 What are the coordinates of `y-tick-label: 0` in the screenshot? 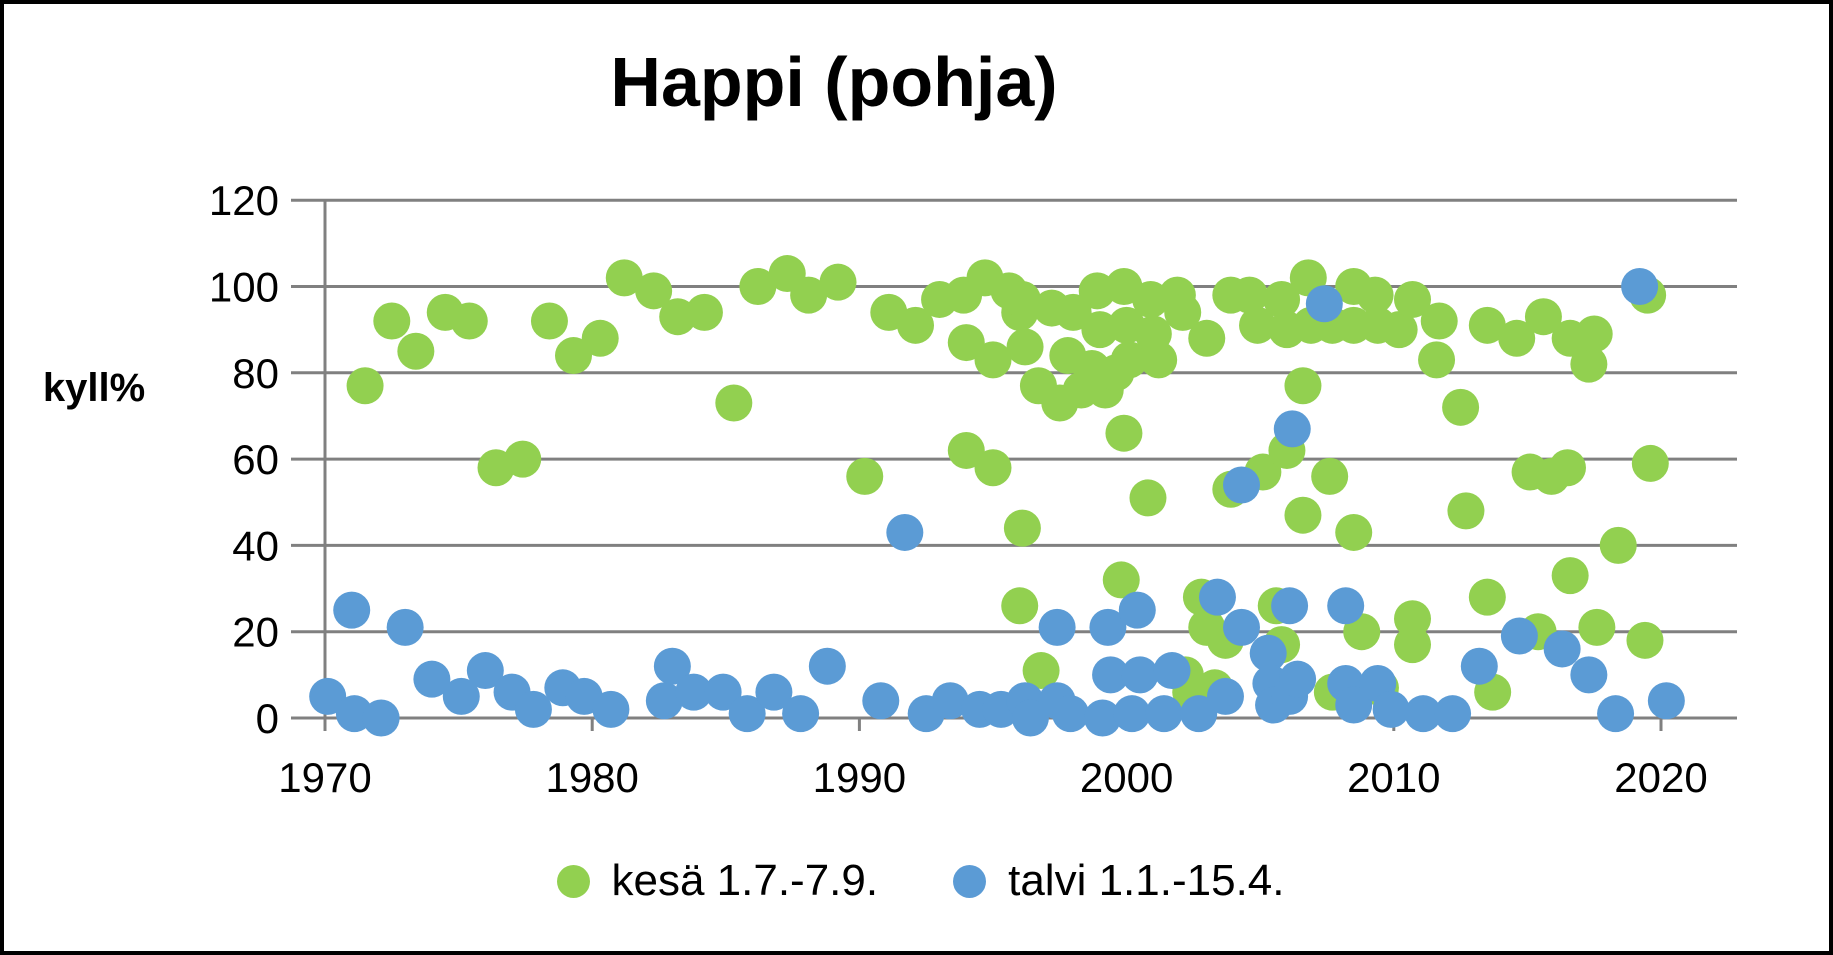 It's located at (267, 718).